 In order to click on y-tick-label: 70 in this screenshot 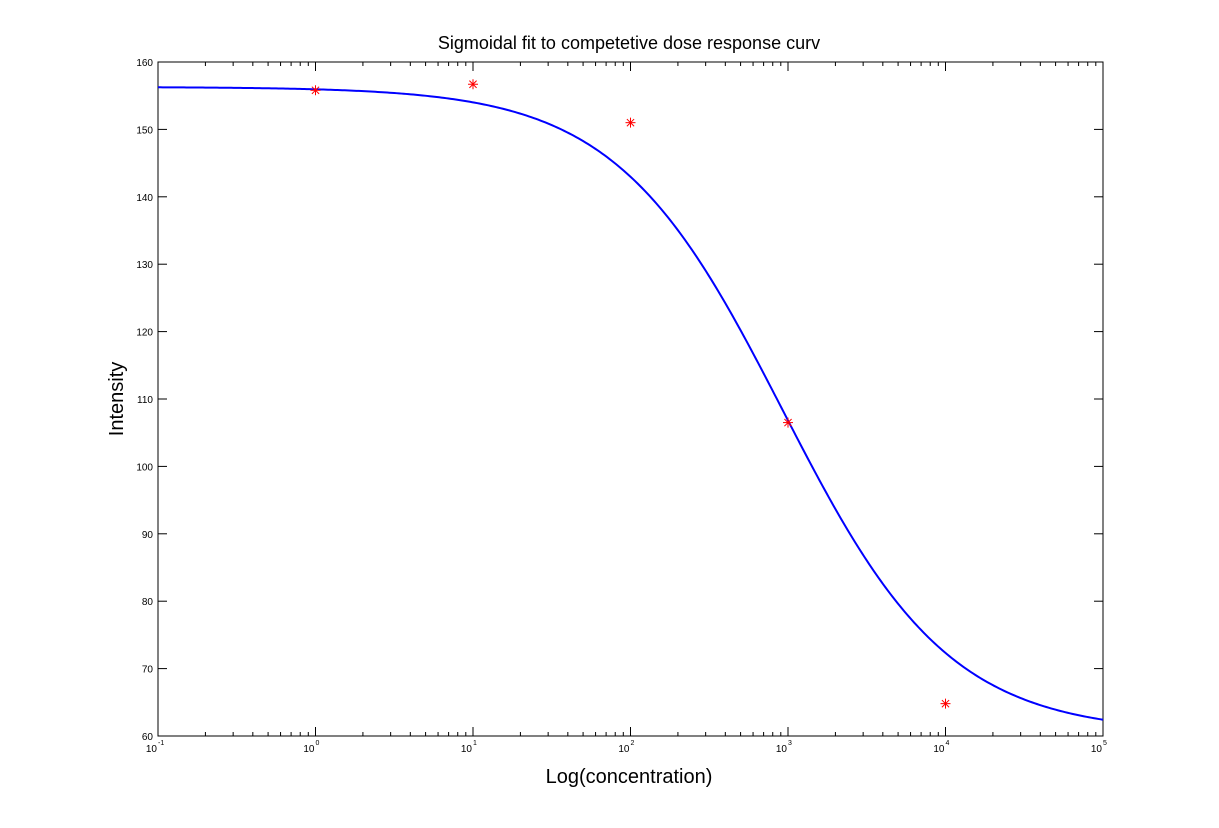, I will do `click(148, 670)`.